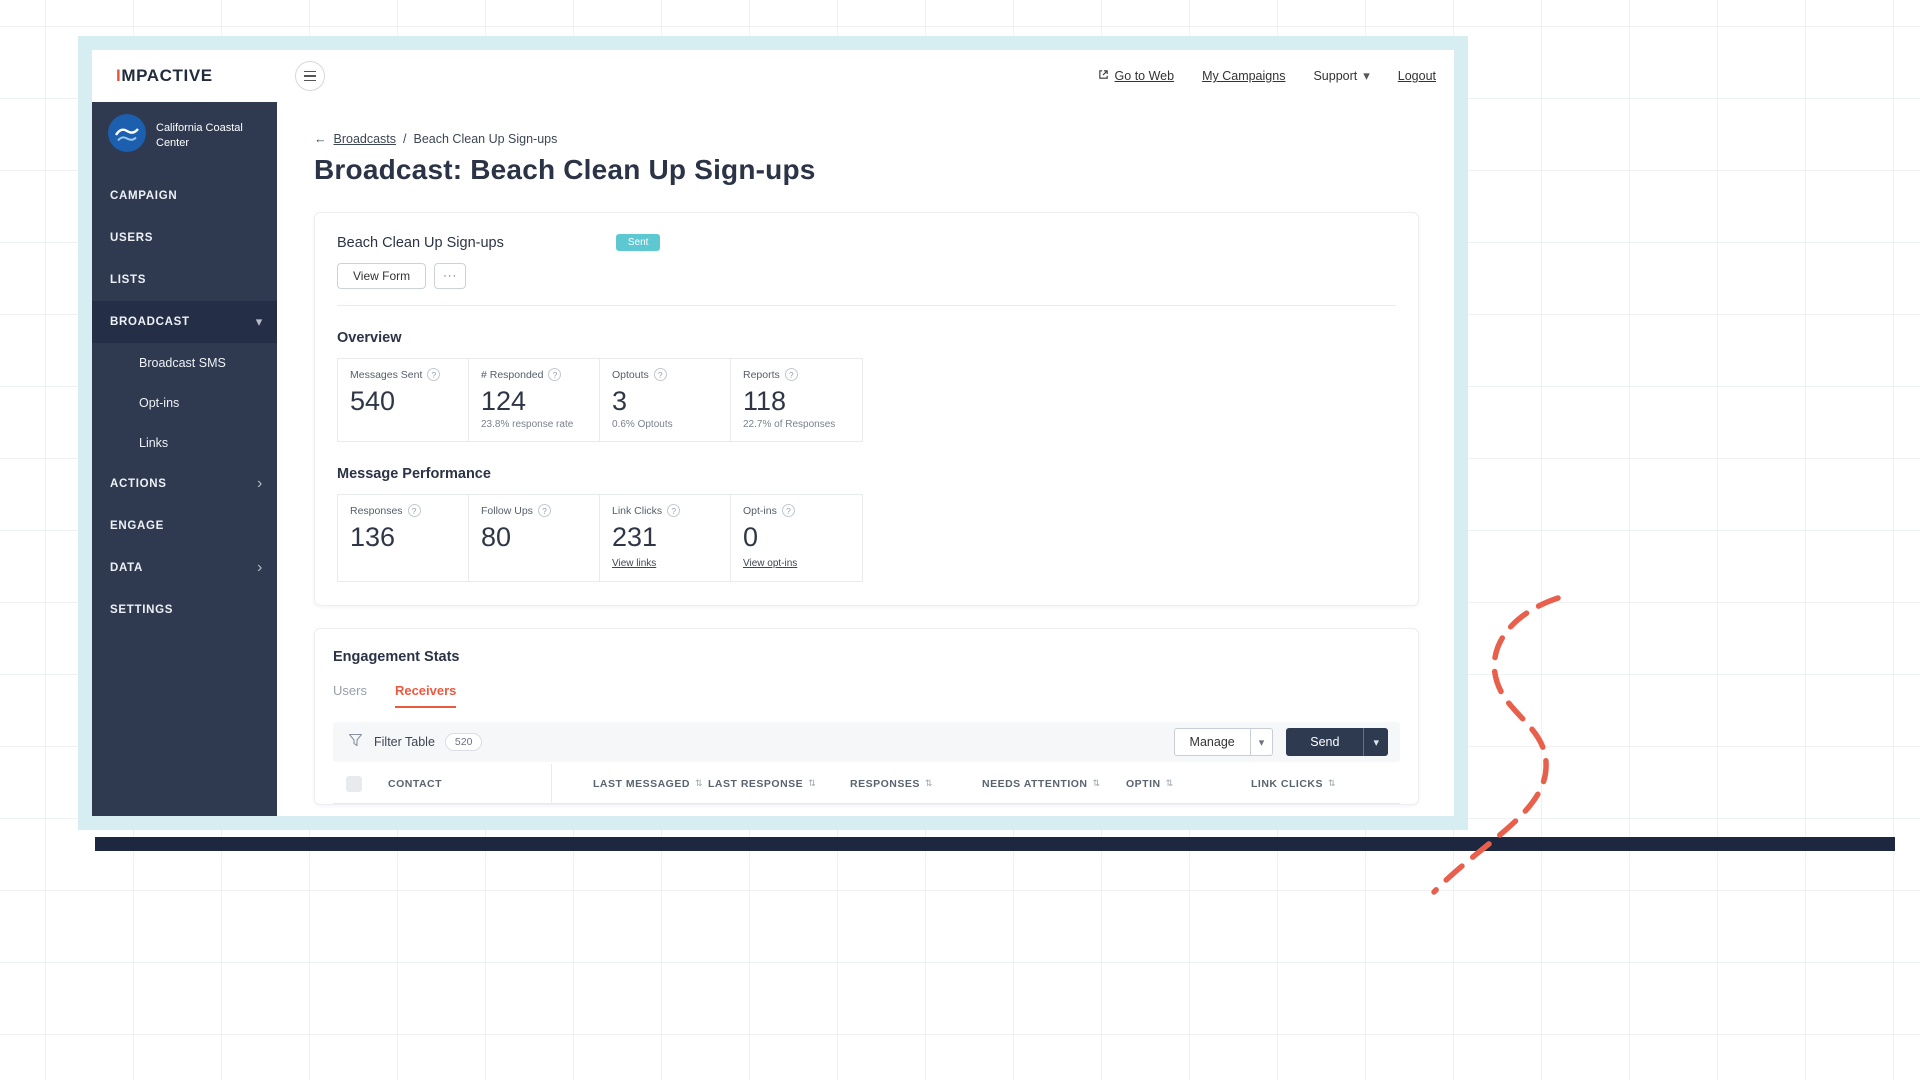 The image size is (1920, 1080). Describe the element at coordinates (665, 538) in the screenshot. I see `stat-link-clicks: Link Clicks ? 231 View links` at that location.